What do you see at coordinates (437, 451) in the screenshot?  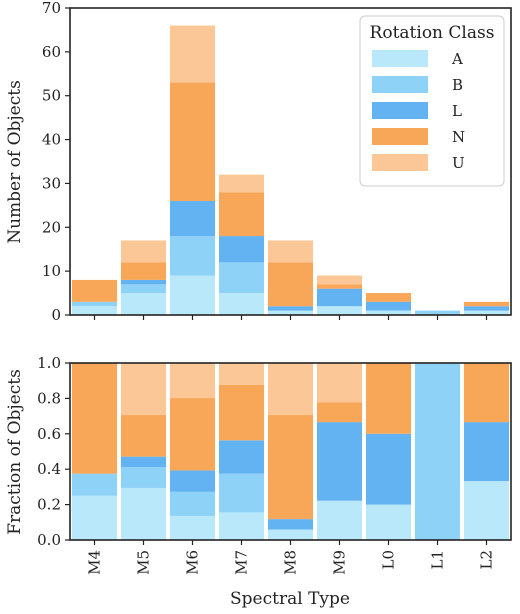 I see `fraction-bar-L1-B` at bounding box center [437, 451].